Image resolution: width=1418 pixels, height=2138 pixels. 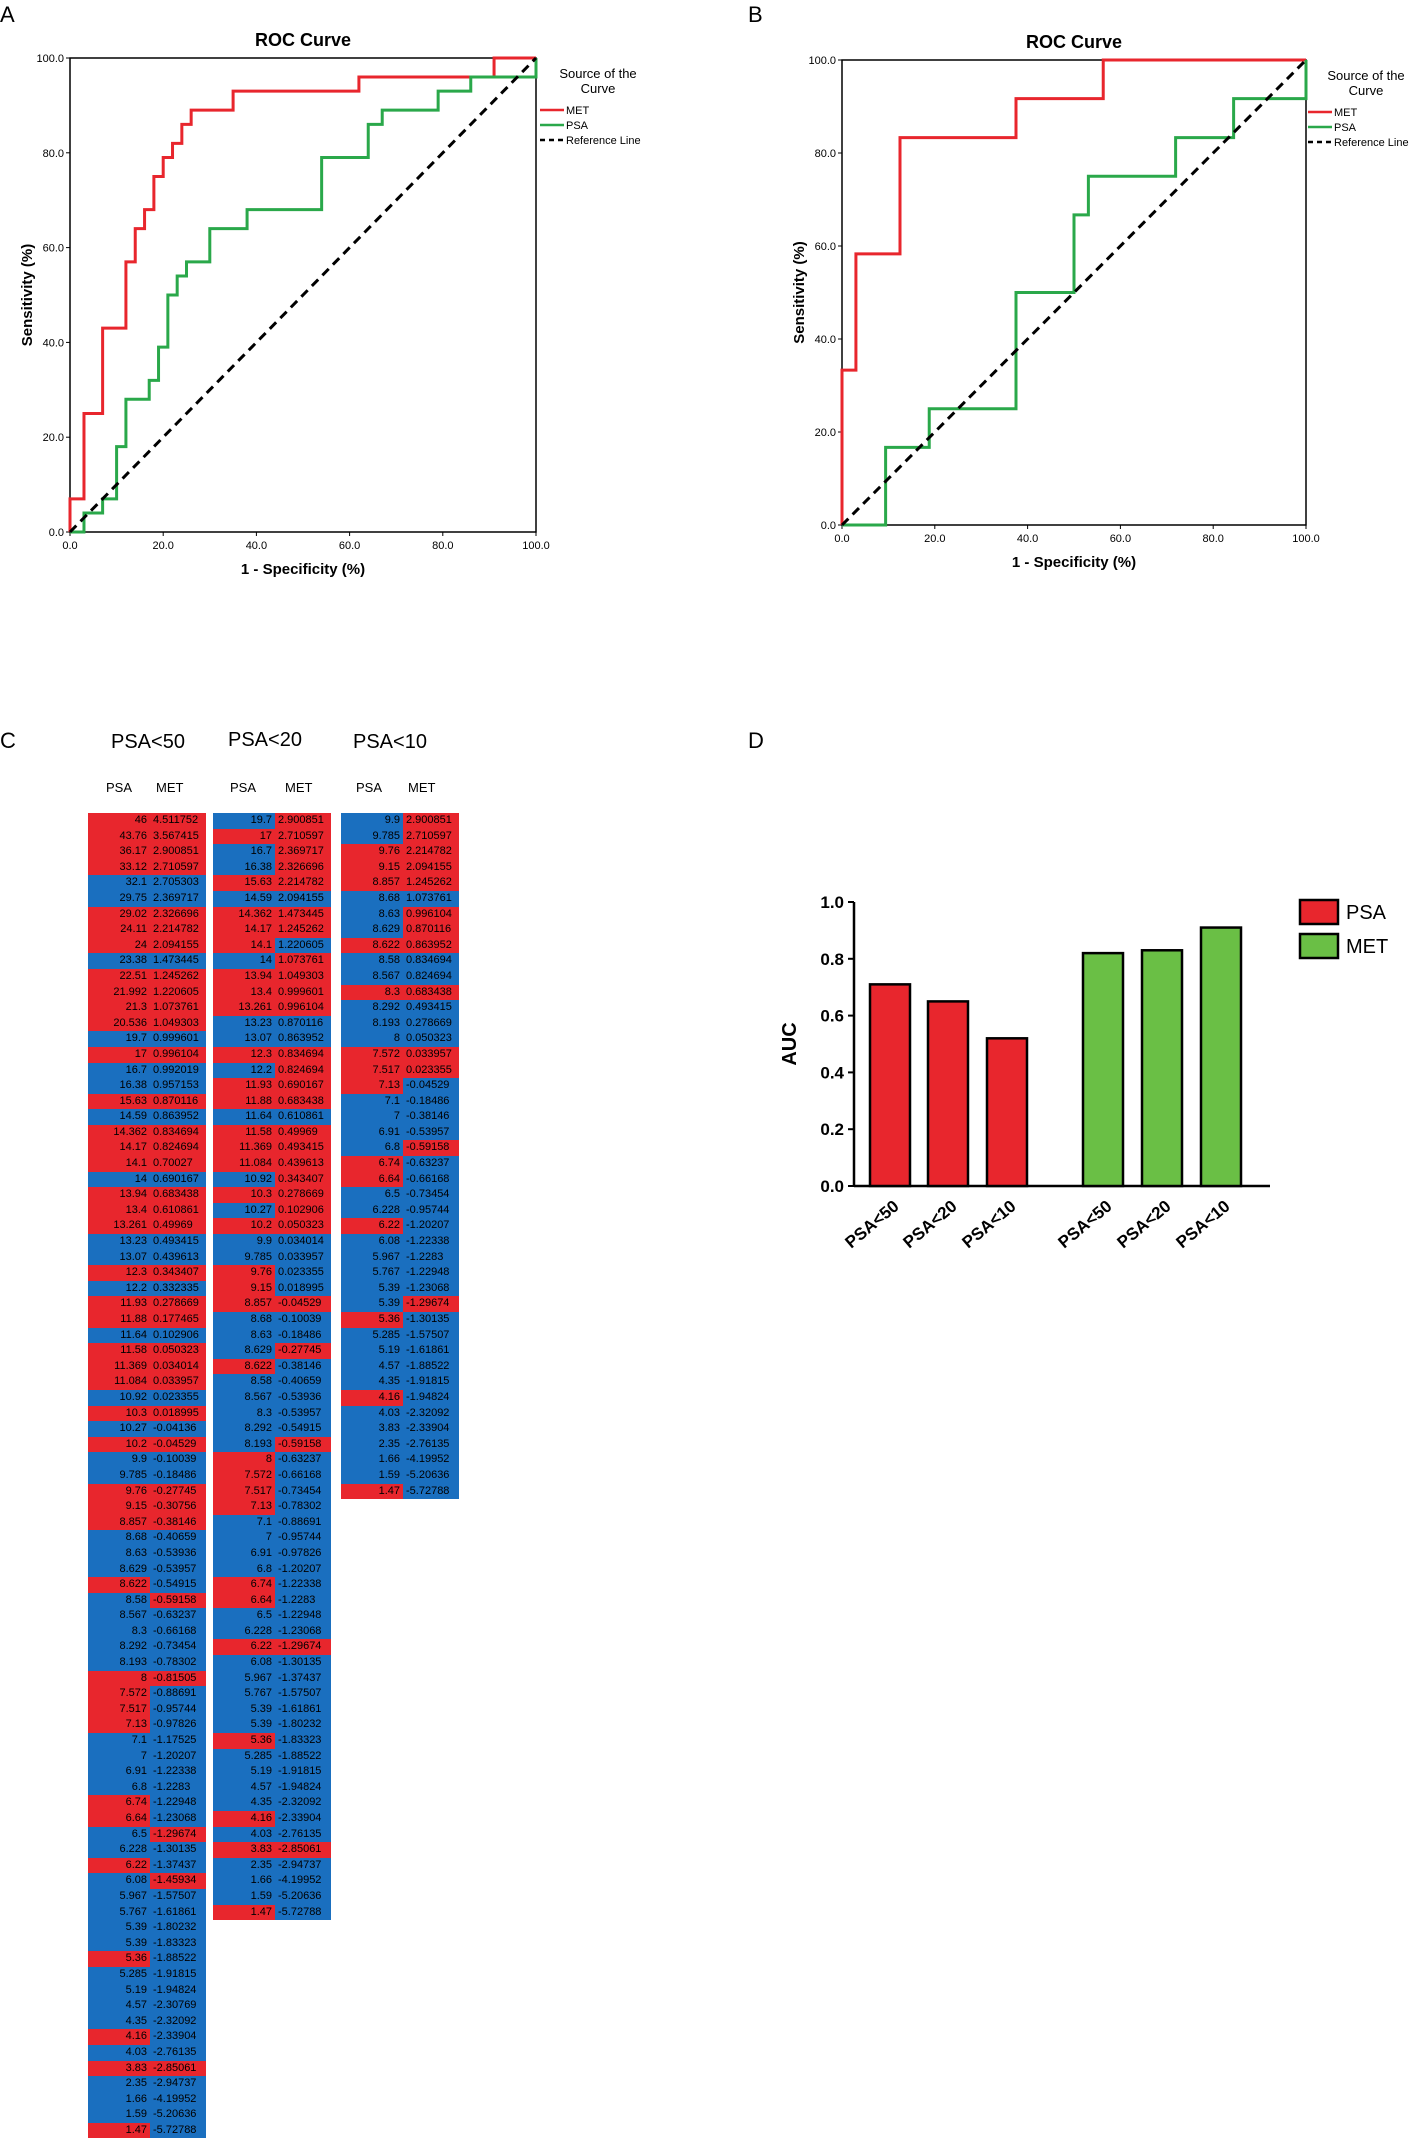 I want to click on psa-cell: 14.1, so click(x=119, y=1164).